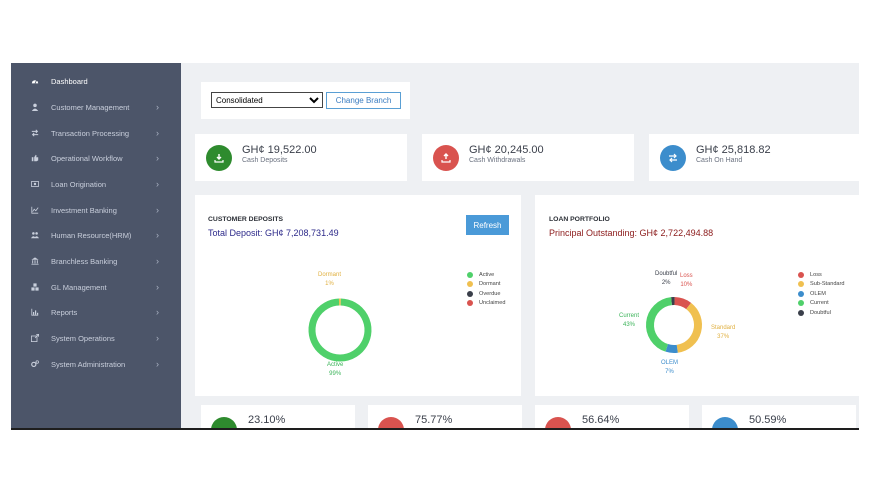 The height and width of the screenshot is (493, 870). I want to click on branch-panel: Consolidated Change Branch, so click(305, 100).